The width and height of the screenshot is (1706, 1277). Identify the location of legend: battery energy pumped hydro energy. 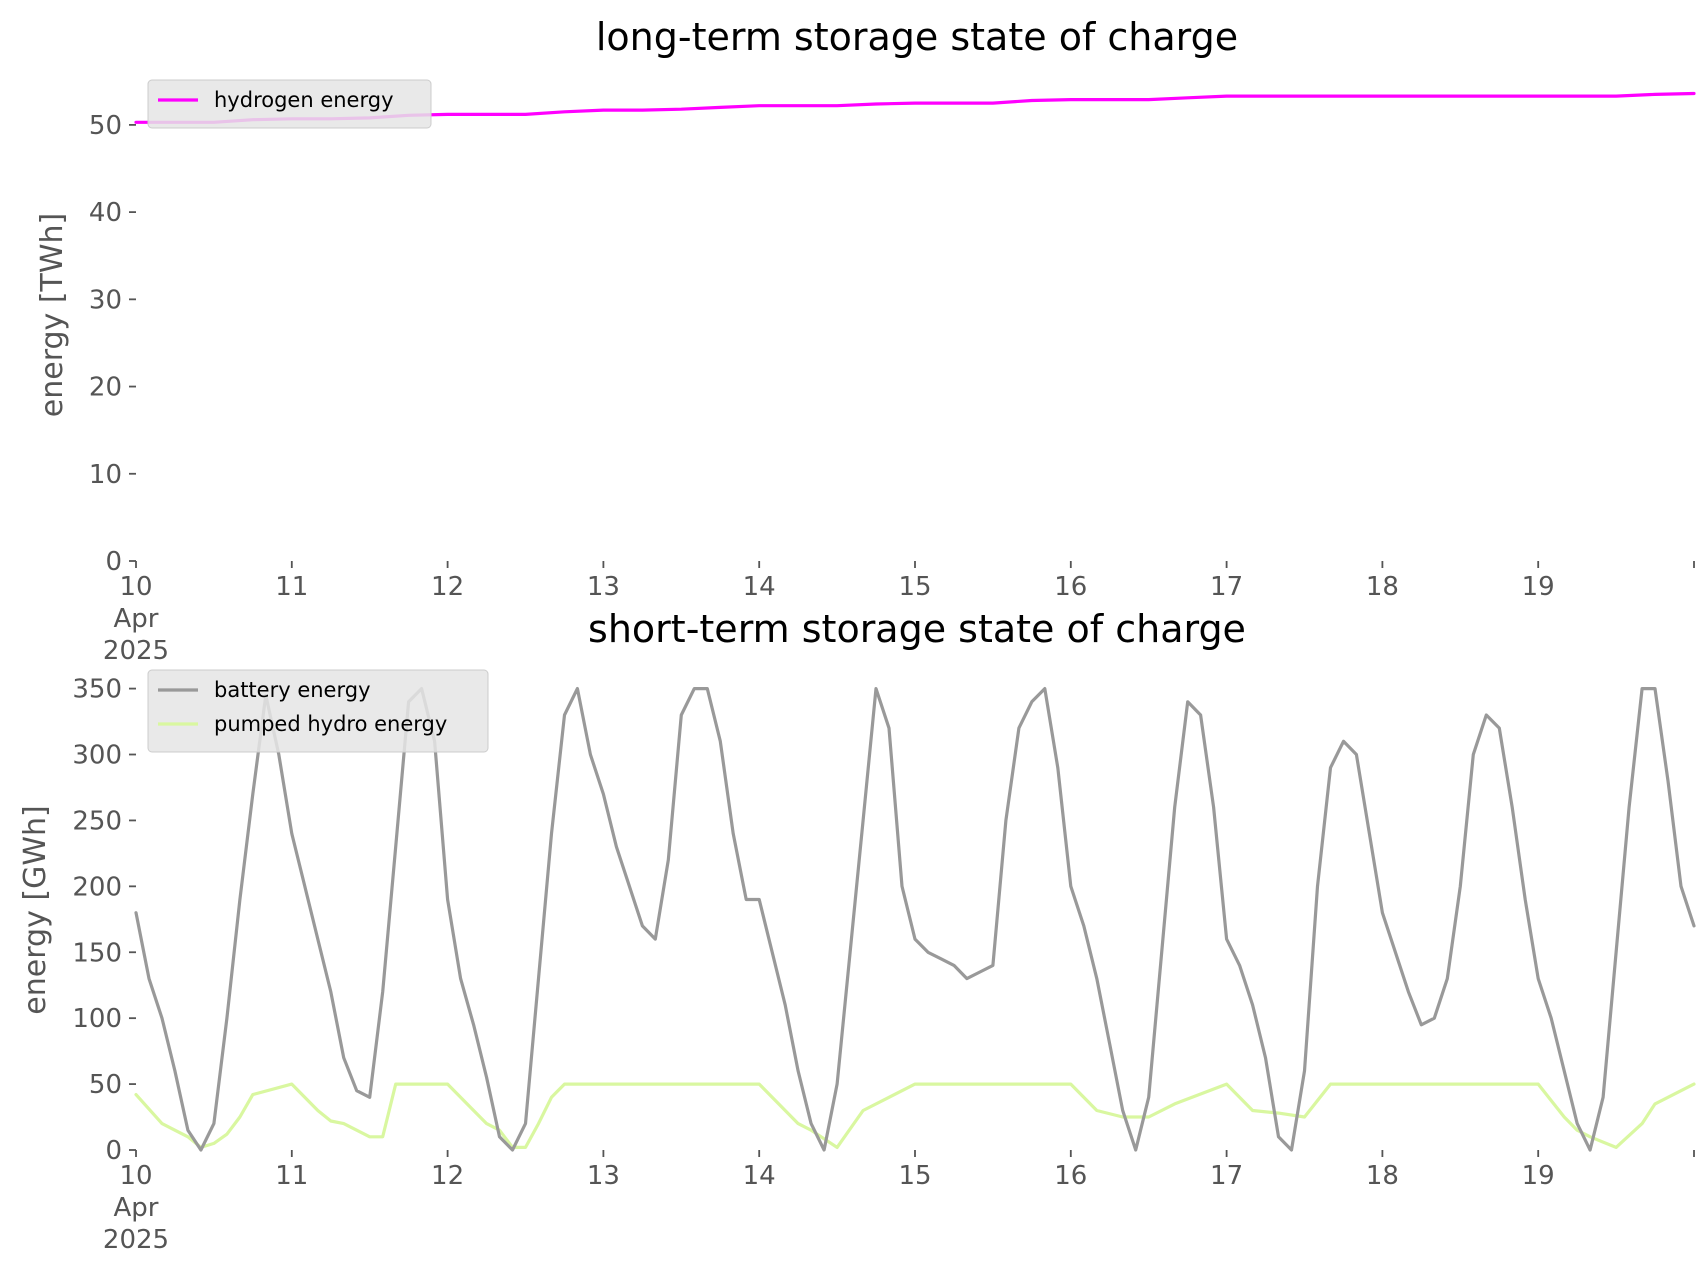
(318, 711).